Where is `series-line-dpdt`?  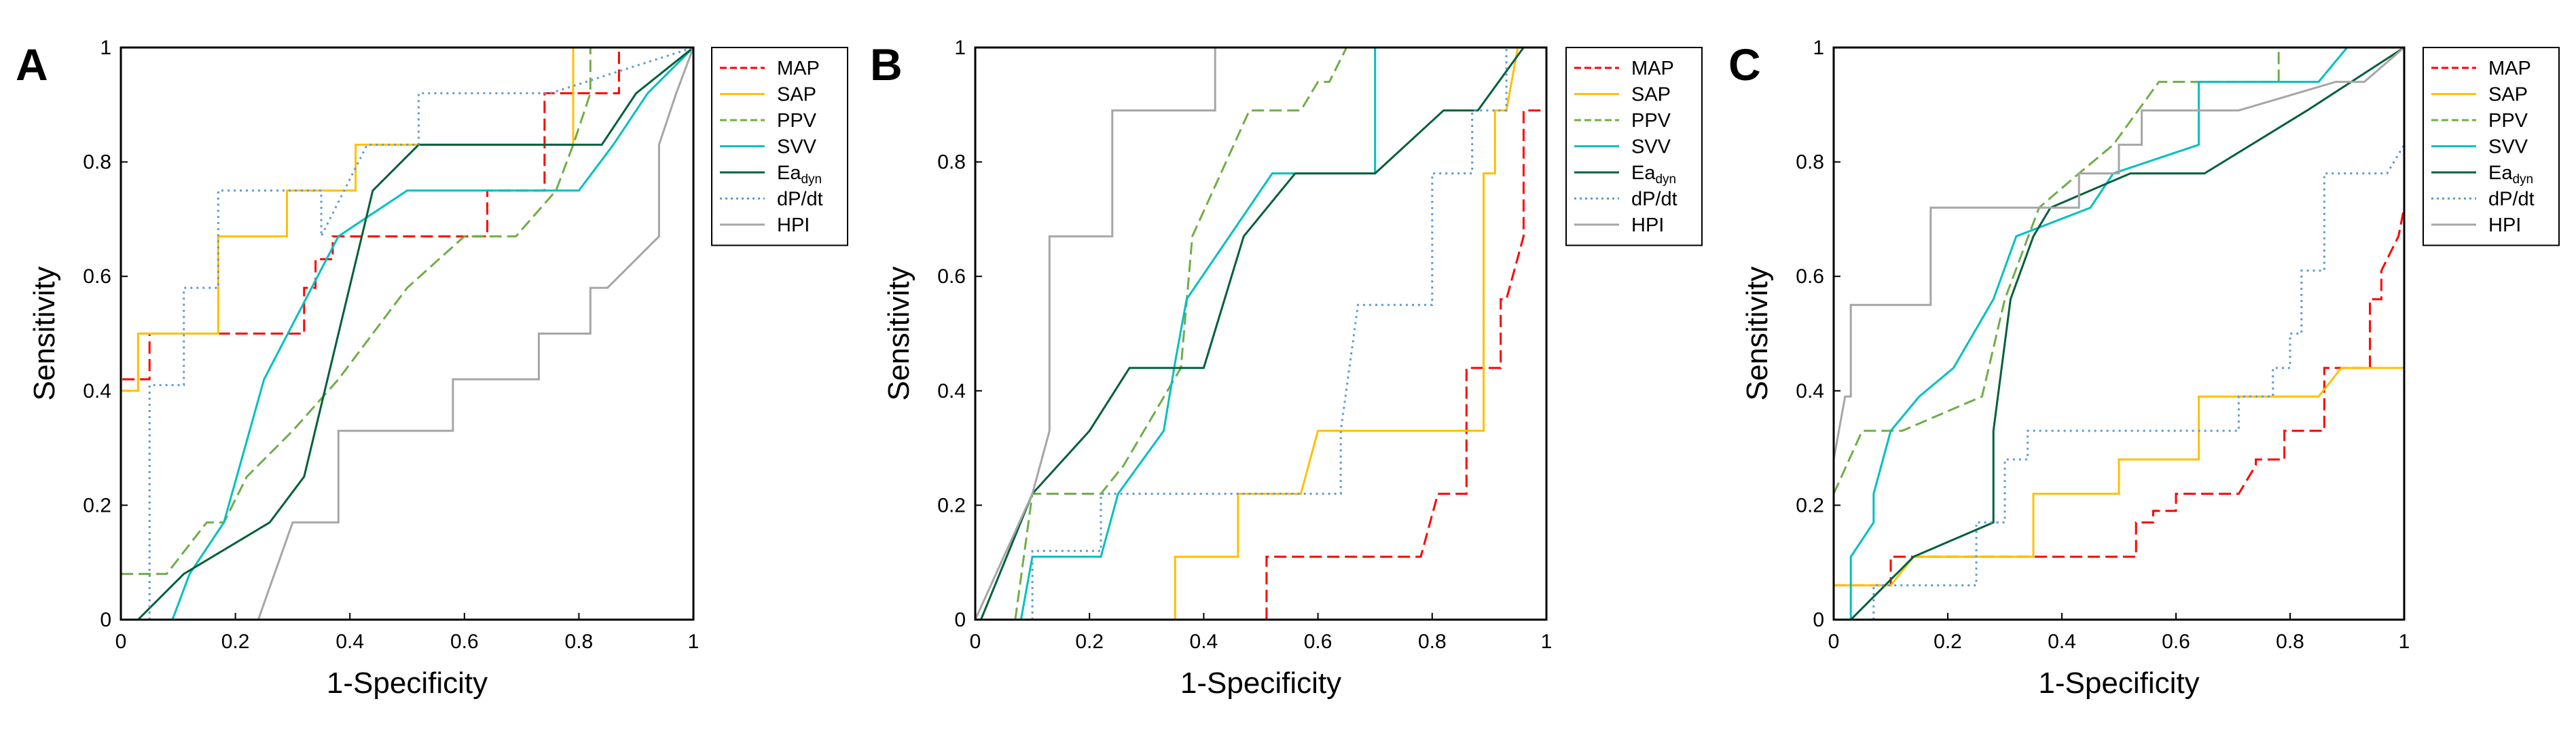 series-line-dpdt is located at coordinates (2139, 382).